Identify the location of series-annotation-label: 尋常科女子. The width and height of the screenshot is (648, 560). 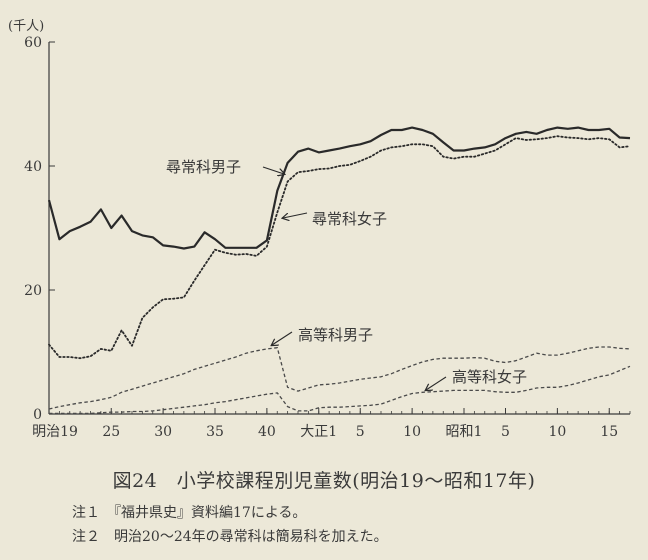
(349, 219).